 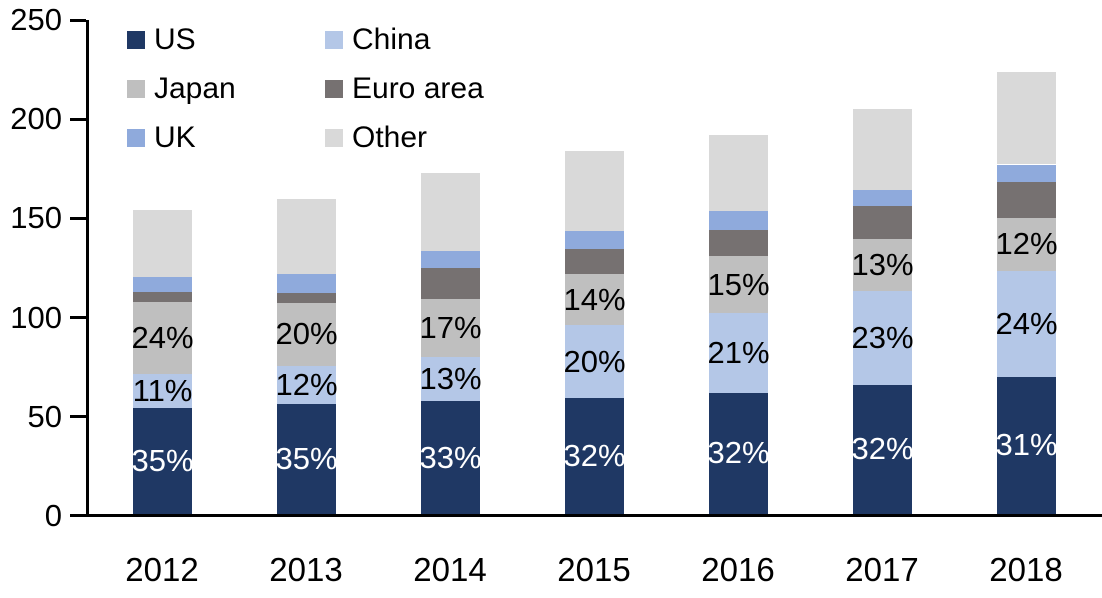 What do you see at coordinates (882, 222) in the screenshot?
I see `bar-2017-segment-euro-area` at bounding box center [882, 222].